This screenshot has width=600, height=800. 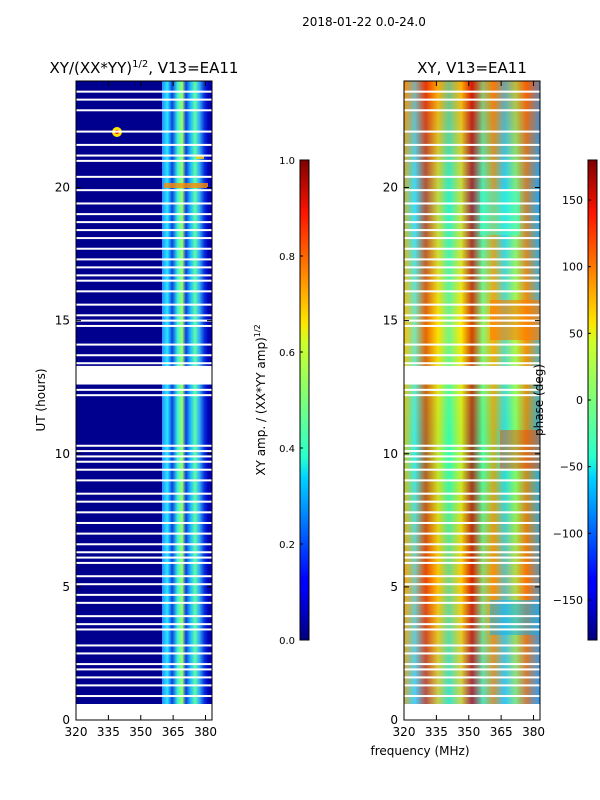 What do you see at coordinates (576, 333) in the screenshot?
I see `phase-cb-tick-label: 50` at bounding box center [576, 333].